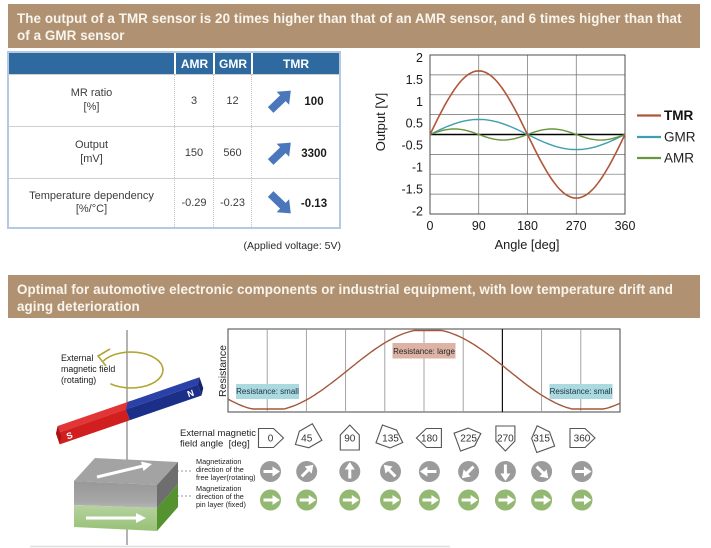 This screenshot has height=548, width=711. What do you see at coordinates (414, 80) in the screenshot?
I see `svg-text: 1.5` at bounding box center [414, 80].